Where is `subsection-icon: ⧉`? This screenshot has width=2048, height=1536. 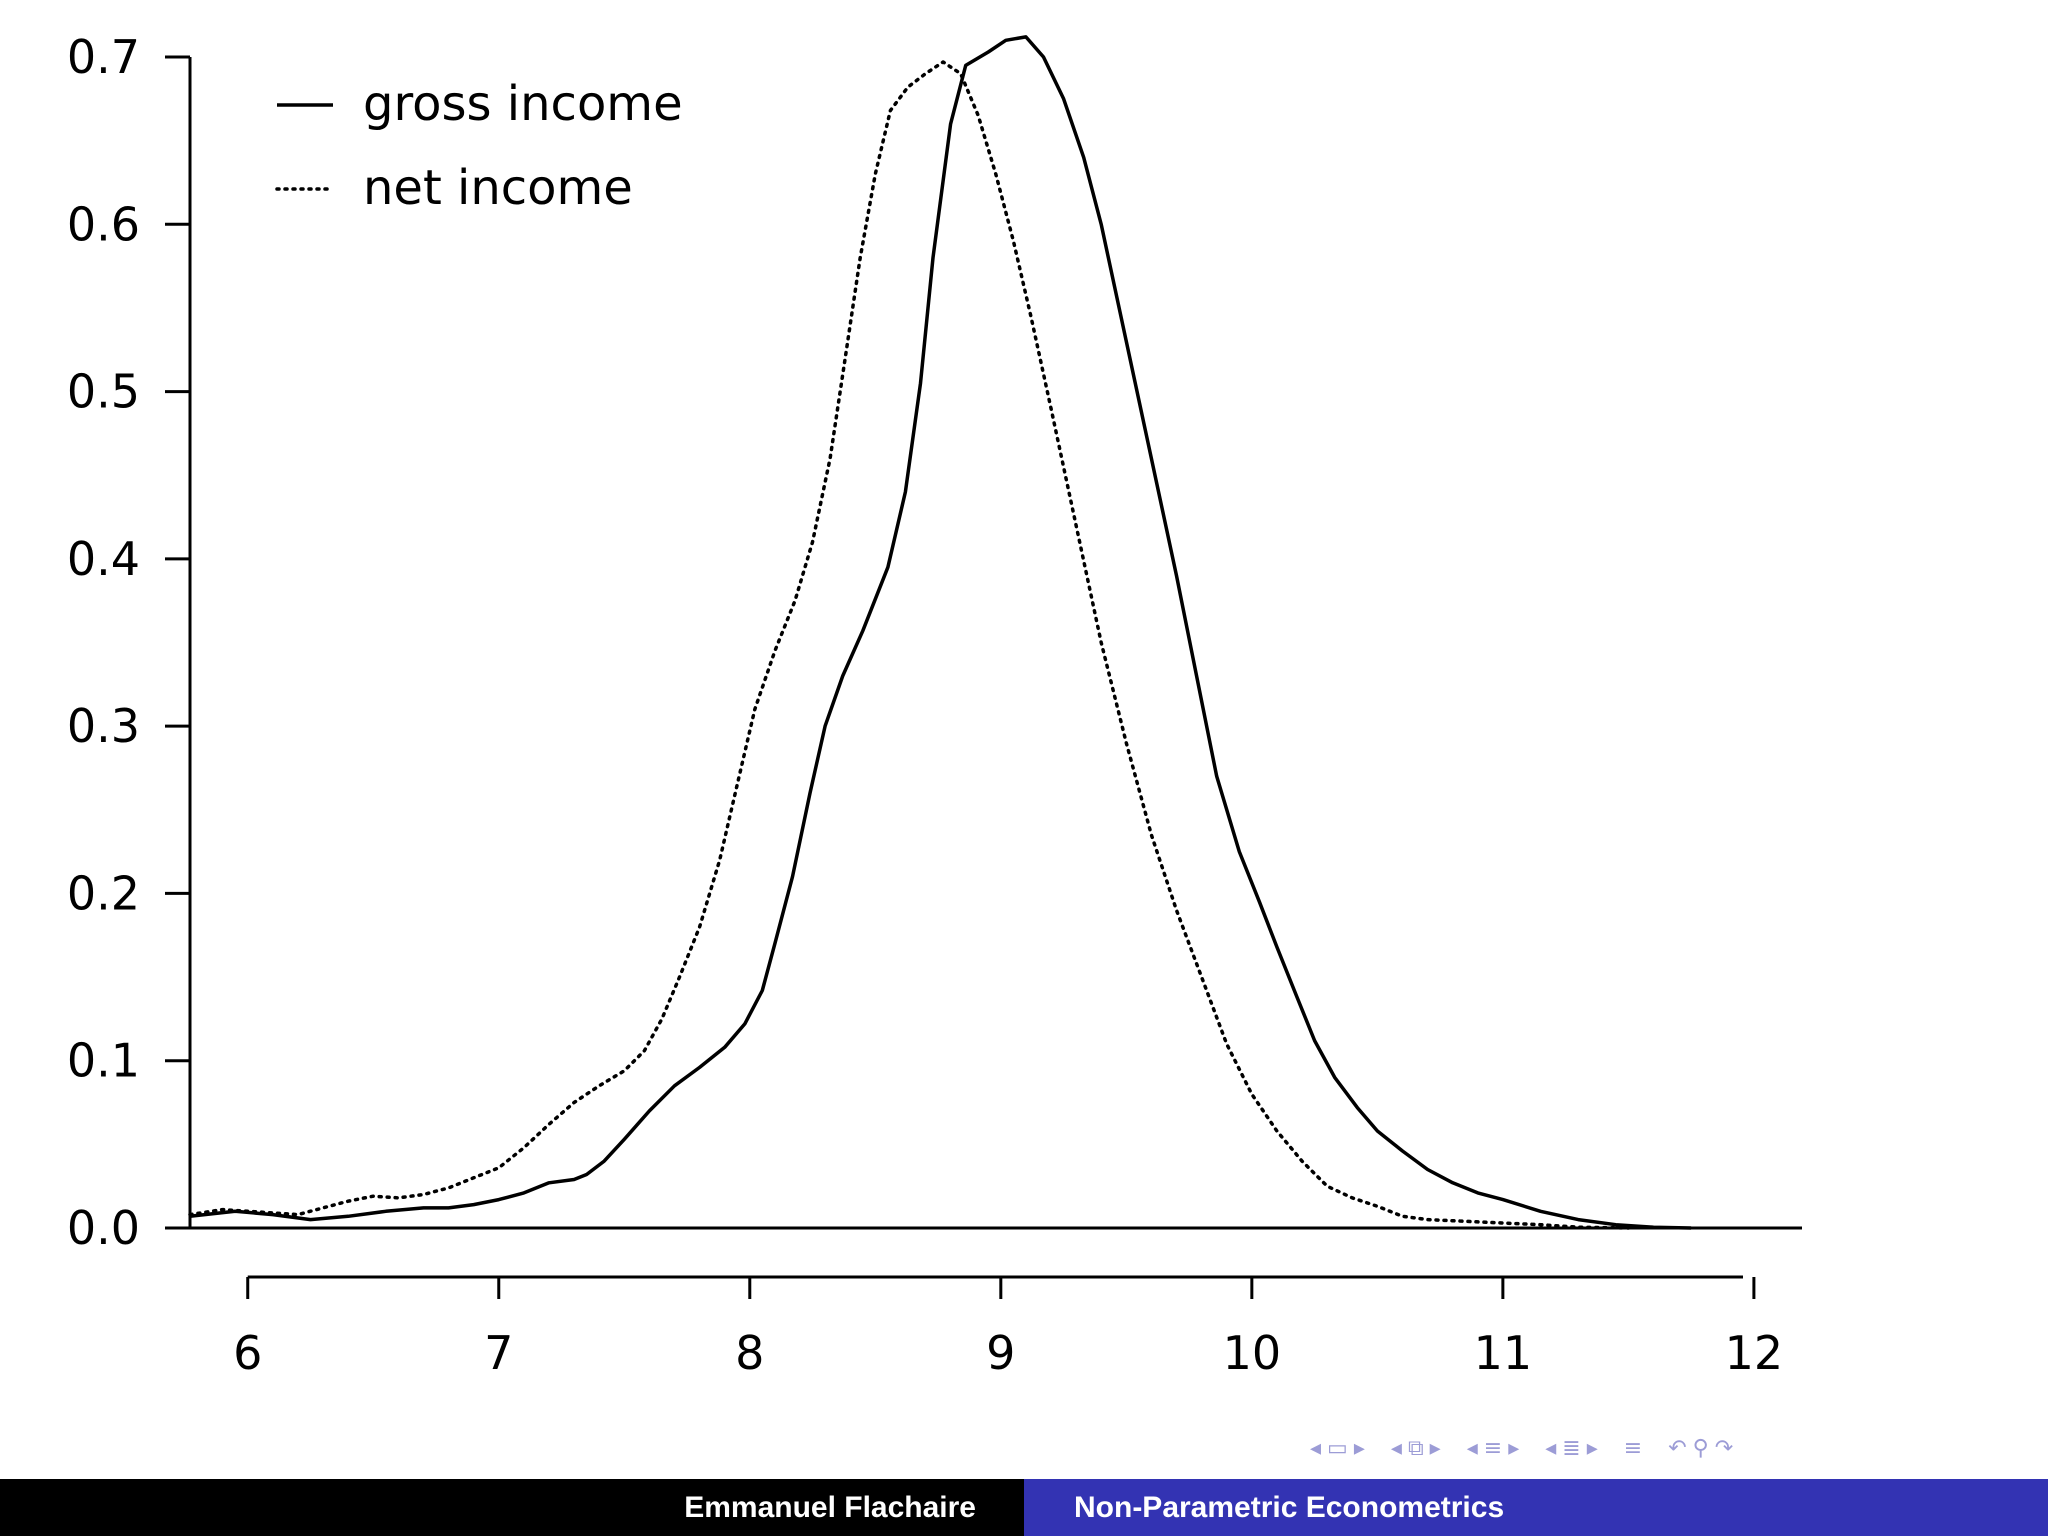
subsection-icon: ⧉ is located at coordinates (1415, 1448).